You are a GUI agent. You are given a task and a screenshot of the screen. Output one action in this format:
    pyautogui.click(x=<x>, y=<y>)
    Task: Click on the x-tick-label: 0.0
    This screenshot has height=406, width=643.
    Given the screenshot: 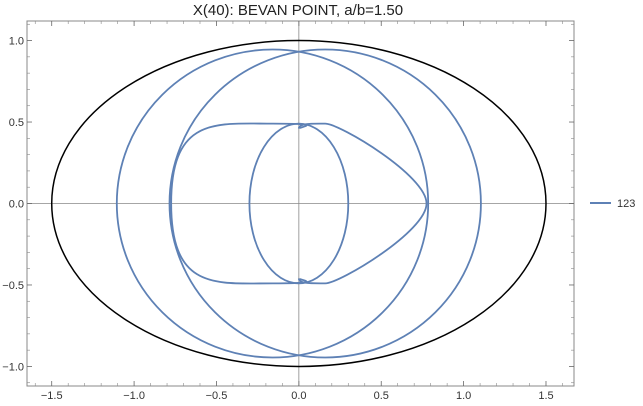 What is the action you would take?
    pyautogui.click(x=298, y=396)
    